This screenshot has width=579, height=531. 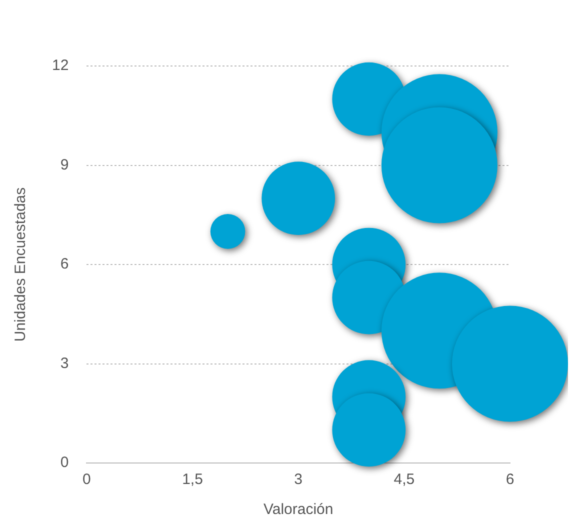 I want to click on x-tick-label: 3, so click(x=298, y=479).